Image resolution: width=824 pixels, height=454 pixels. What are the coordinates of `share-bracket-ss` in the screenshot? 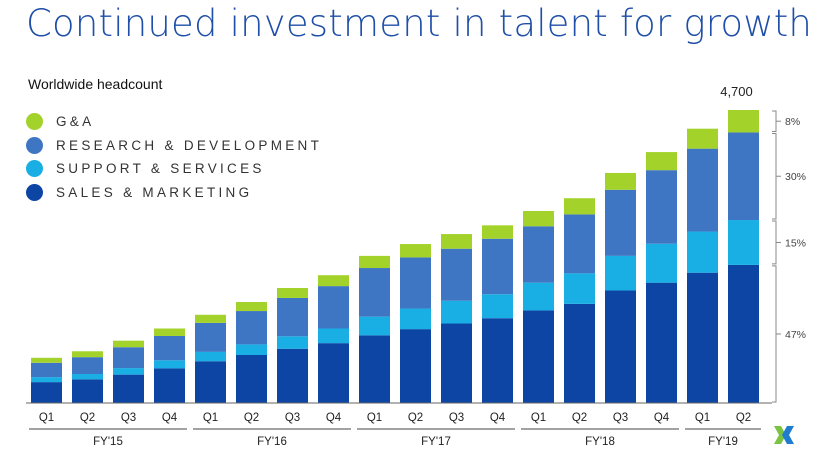 It's located at (774, 242).